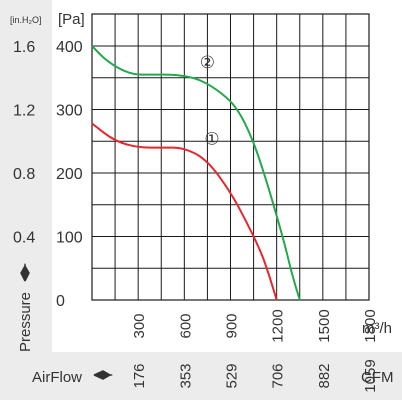 Image resolution: width=402 pixels, height=400 pixels. Describe the element at coordinates (324, 375) in the screenshot. I see `x-tick-label-secondary: 882` at that location.